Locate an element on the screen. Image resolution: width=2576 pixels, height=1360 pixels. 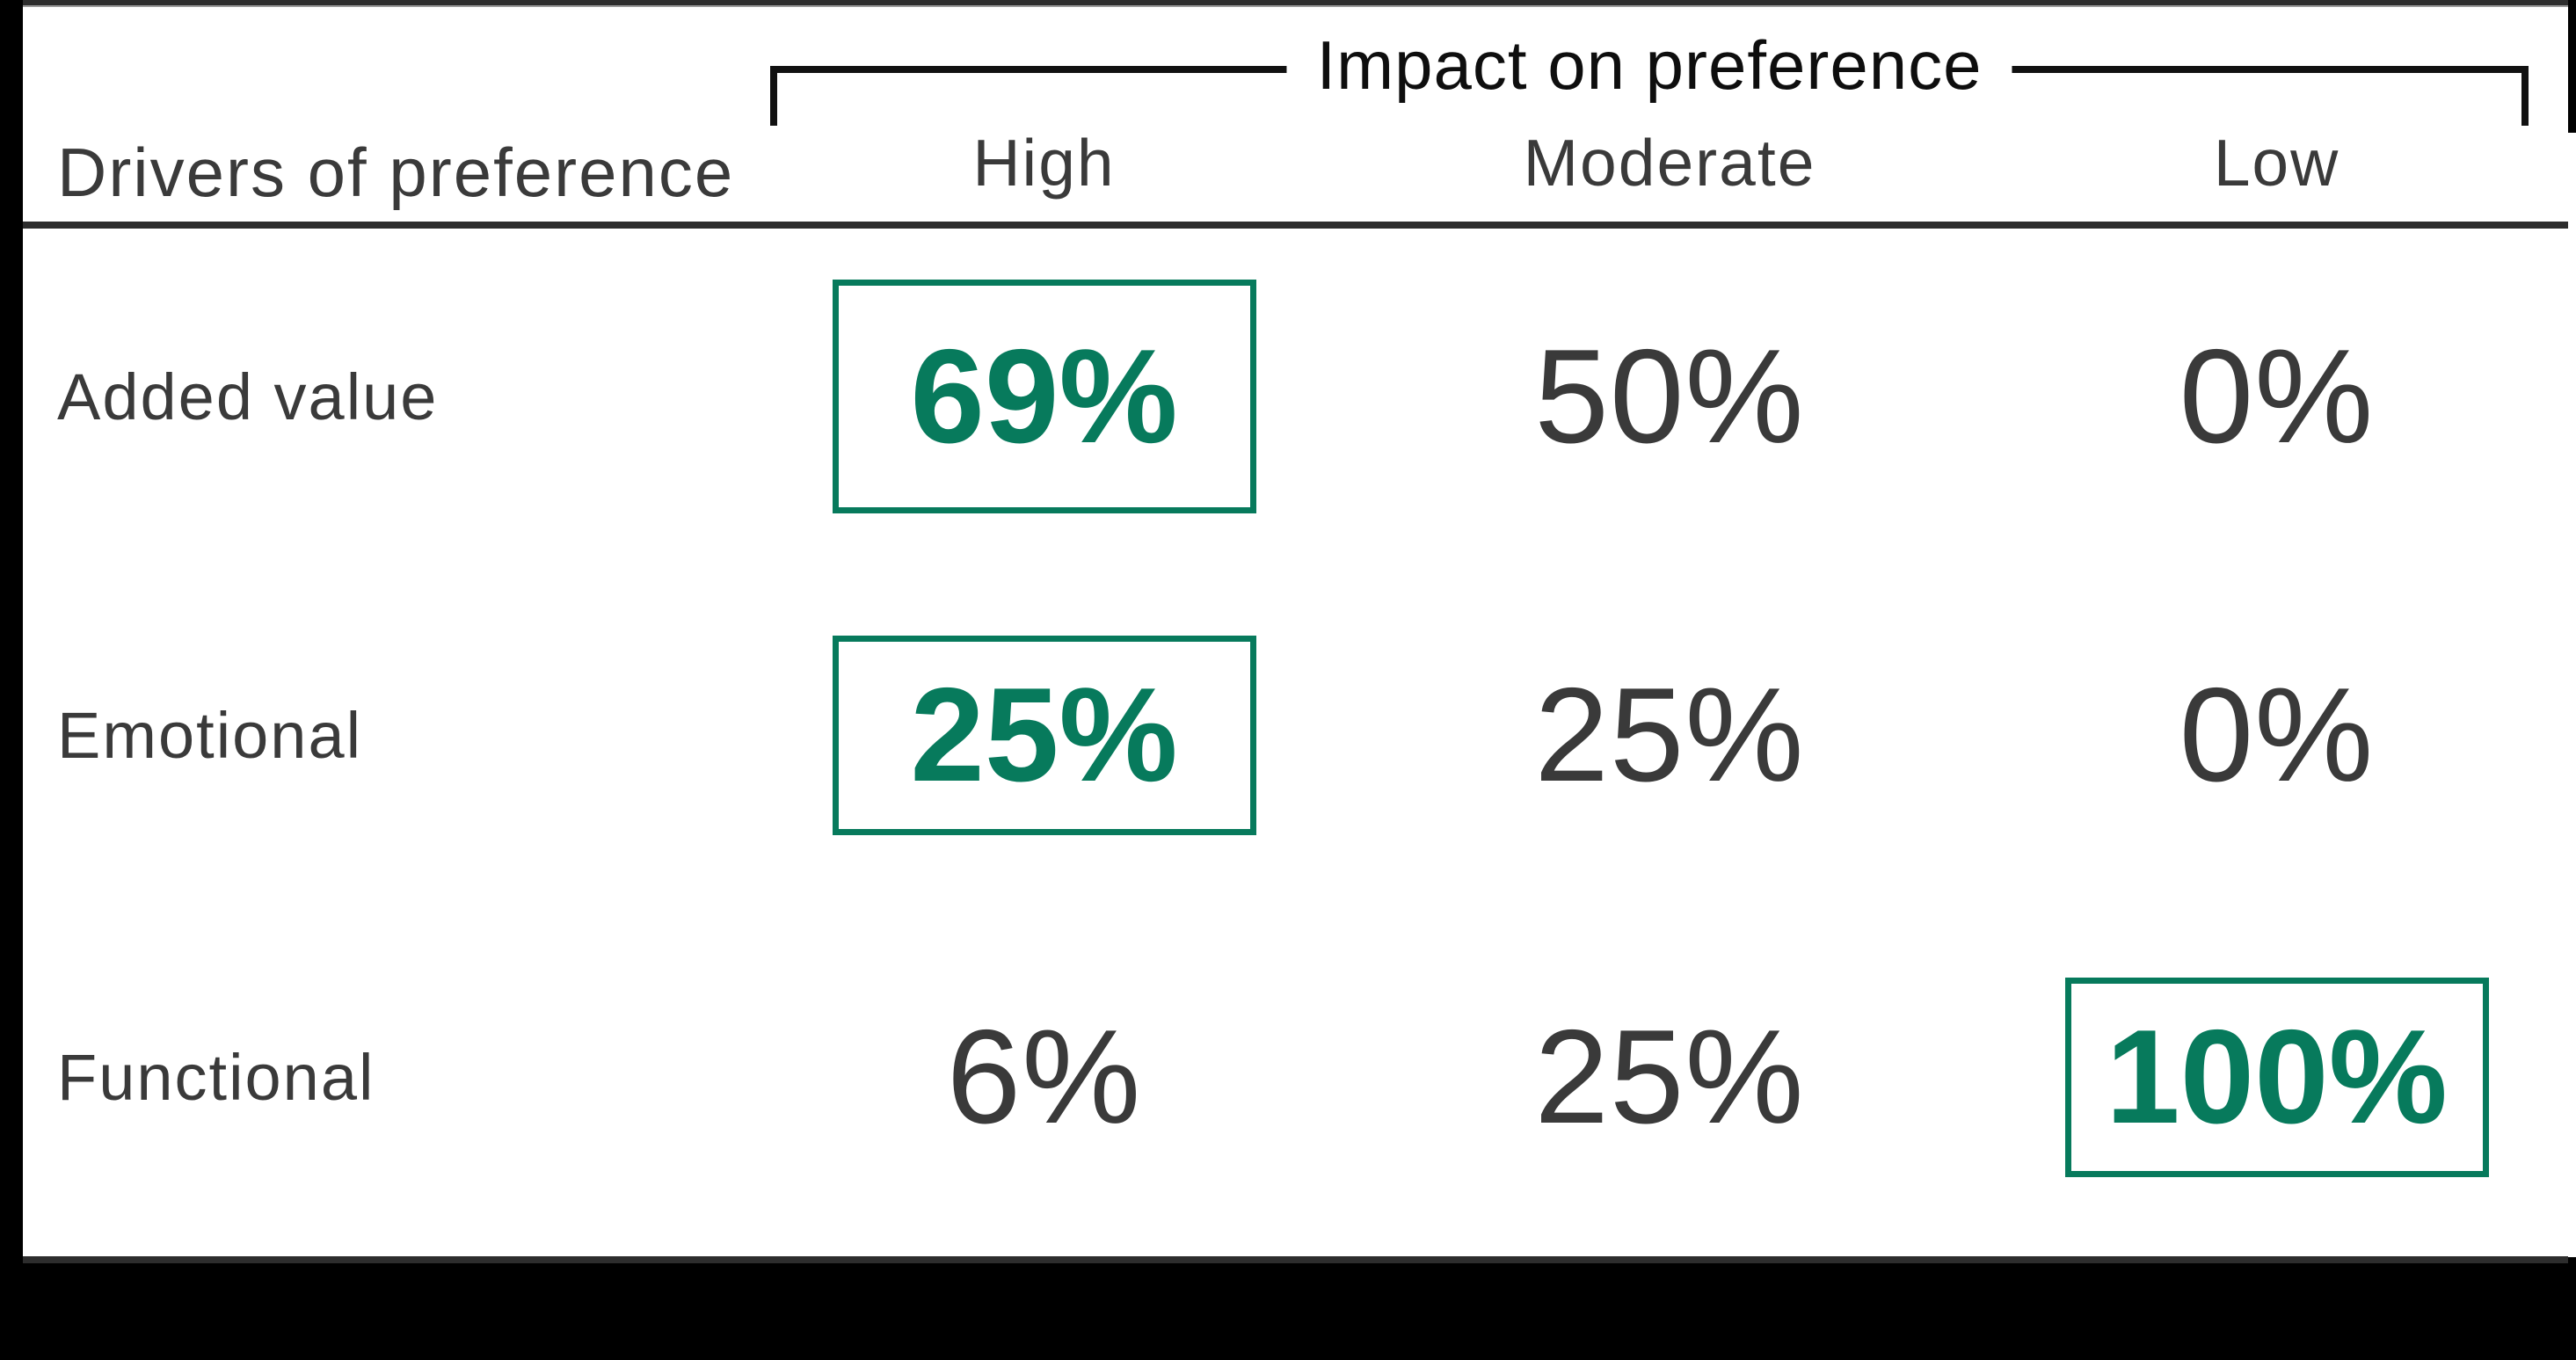
value-added-value-moderate: 50% is located at coordinates (1669, 396).